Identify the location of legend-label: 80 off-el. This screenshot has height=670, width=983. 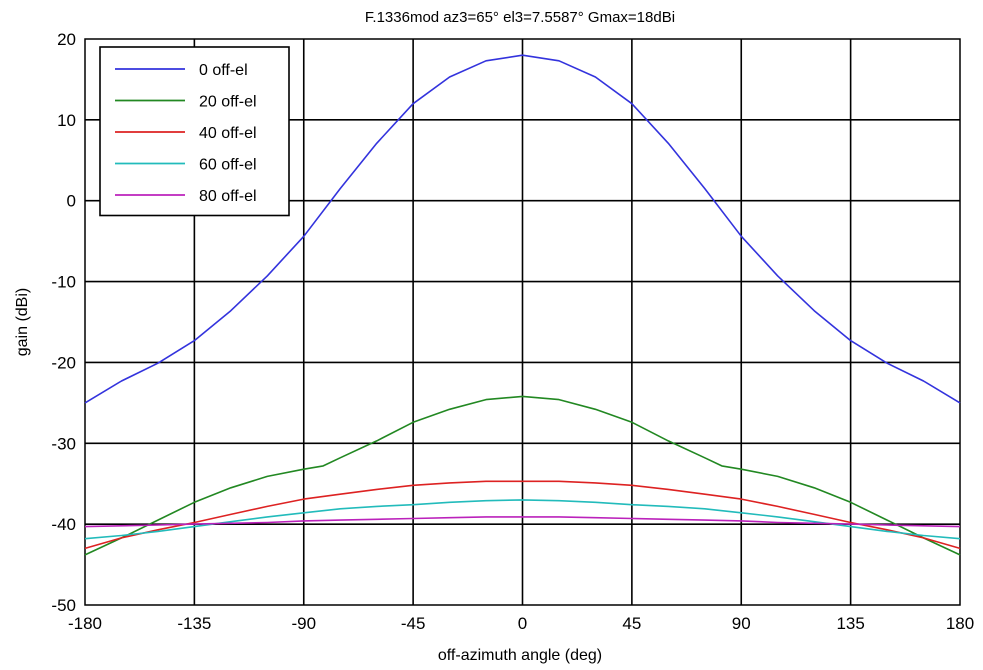
(228, 196).